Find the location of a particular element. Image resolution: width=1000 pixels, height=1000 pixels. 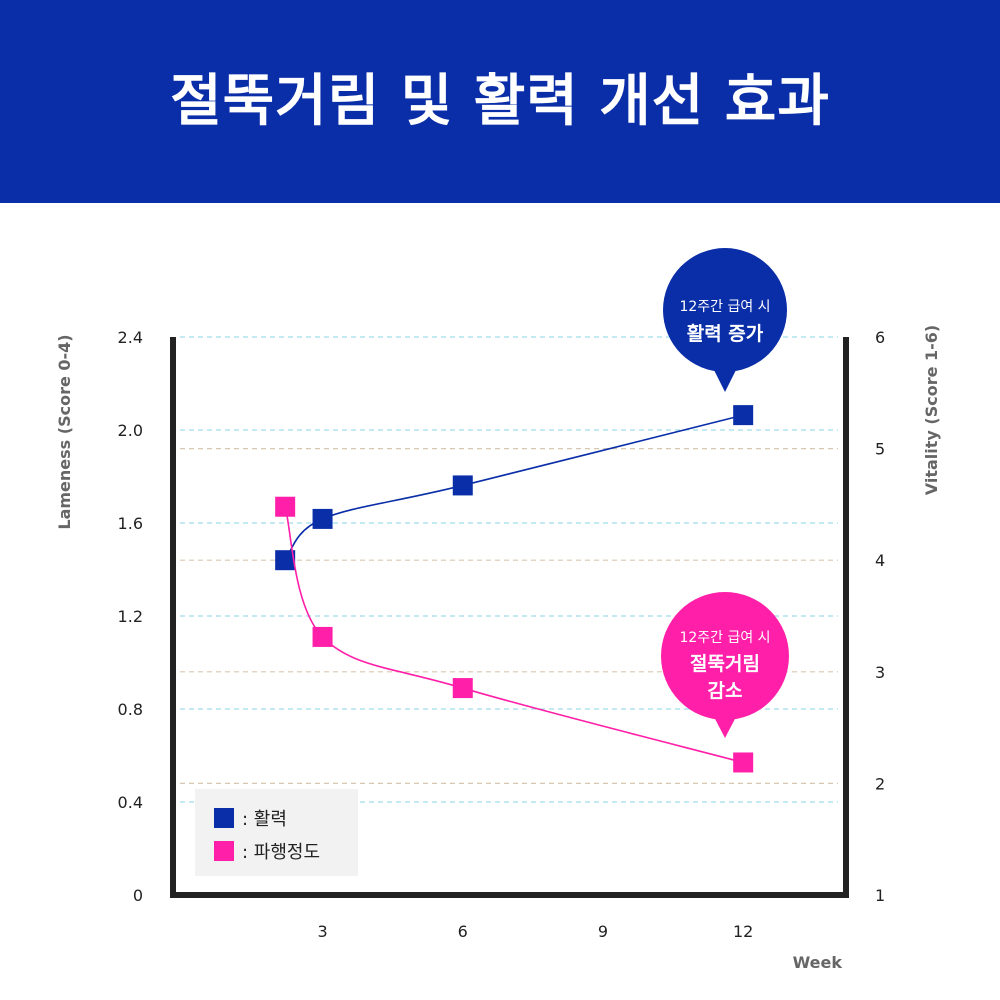

annotation-lameness: 12주간 급여 시 절뚝거림 감소 is located at coordinates (725, 665).